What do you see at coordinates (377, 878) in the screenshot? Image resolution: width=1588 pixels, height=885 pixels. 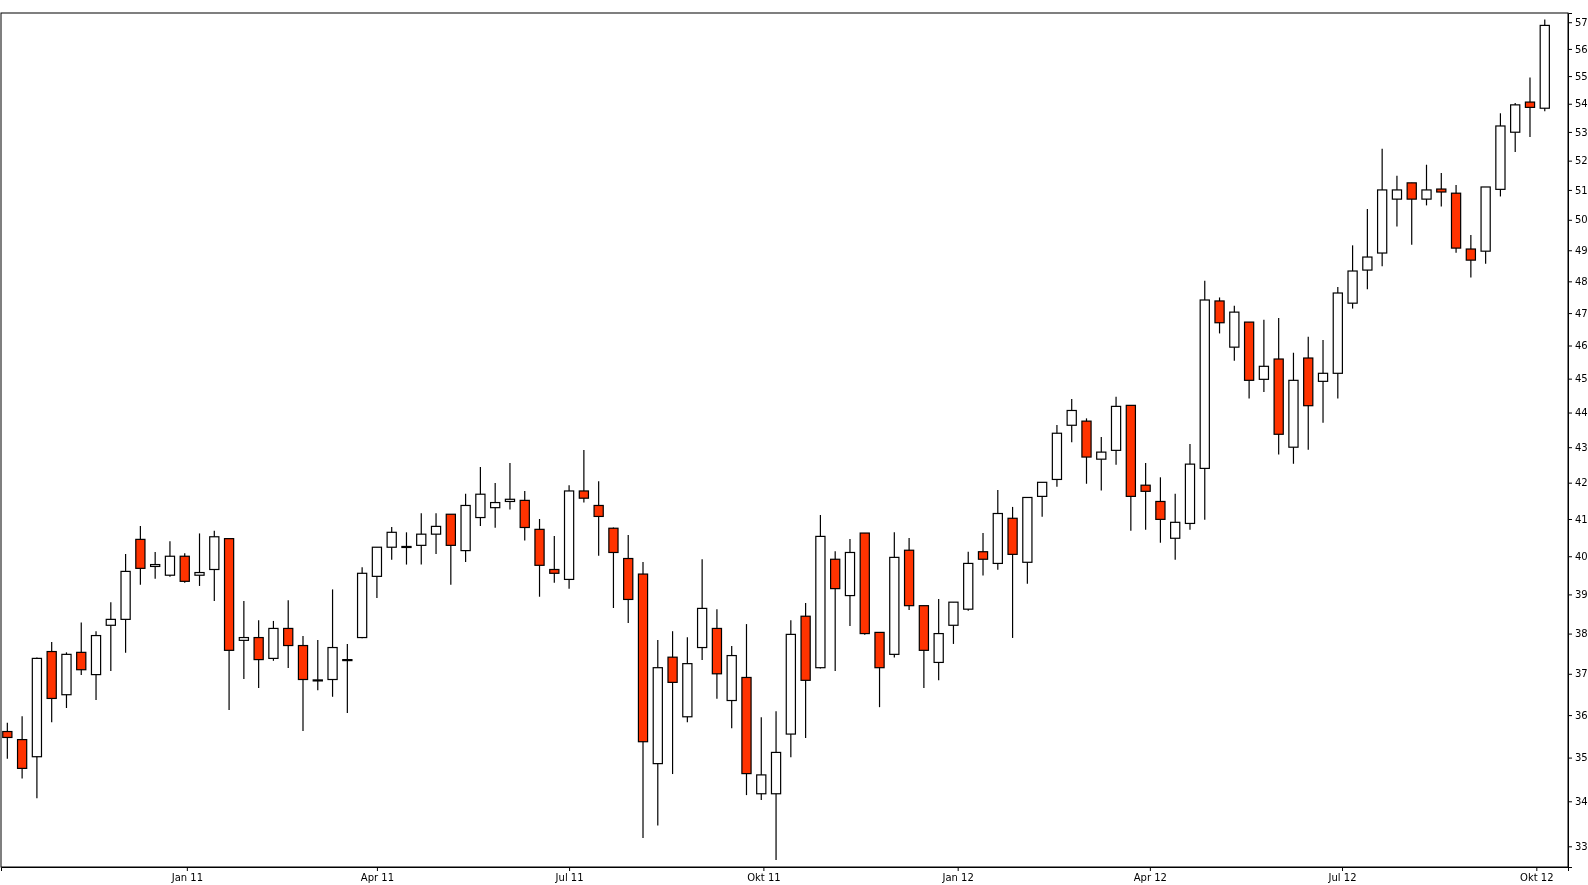 I see `x-tick-label: Apr 11` at bounding box center [377, 878].